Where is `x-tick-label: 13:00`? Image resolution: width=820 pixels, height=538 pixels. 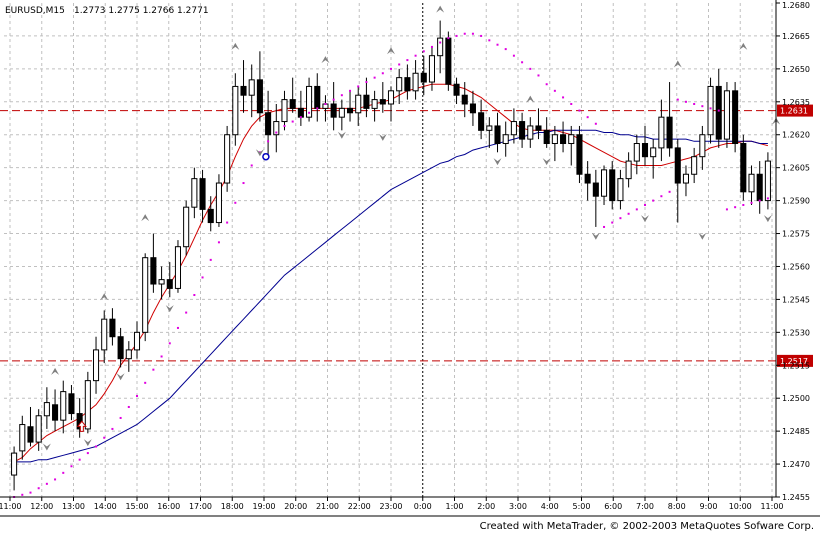 x-tick-label: 13:00 is located at coordinates (73, 506).